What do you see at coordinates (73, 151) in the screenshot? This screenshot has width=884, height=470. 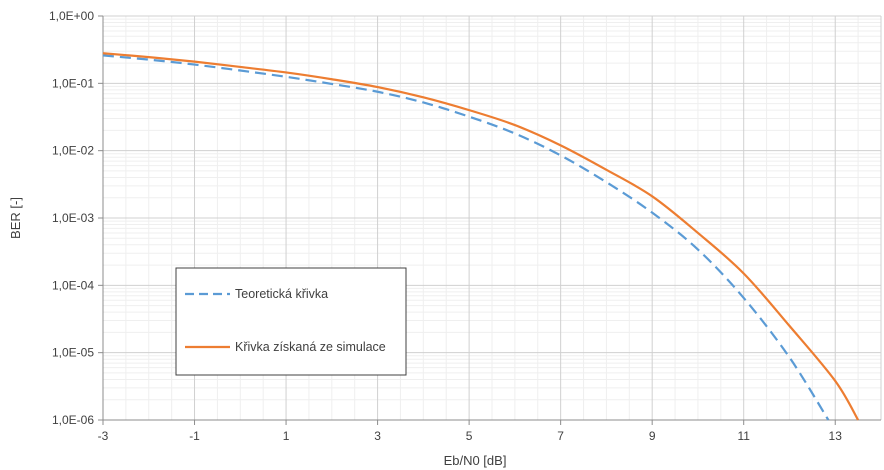 I see `y-tick-label: 1,0E-02` at bounding box center [73, 151].